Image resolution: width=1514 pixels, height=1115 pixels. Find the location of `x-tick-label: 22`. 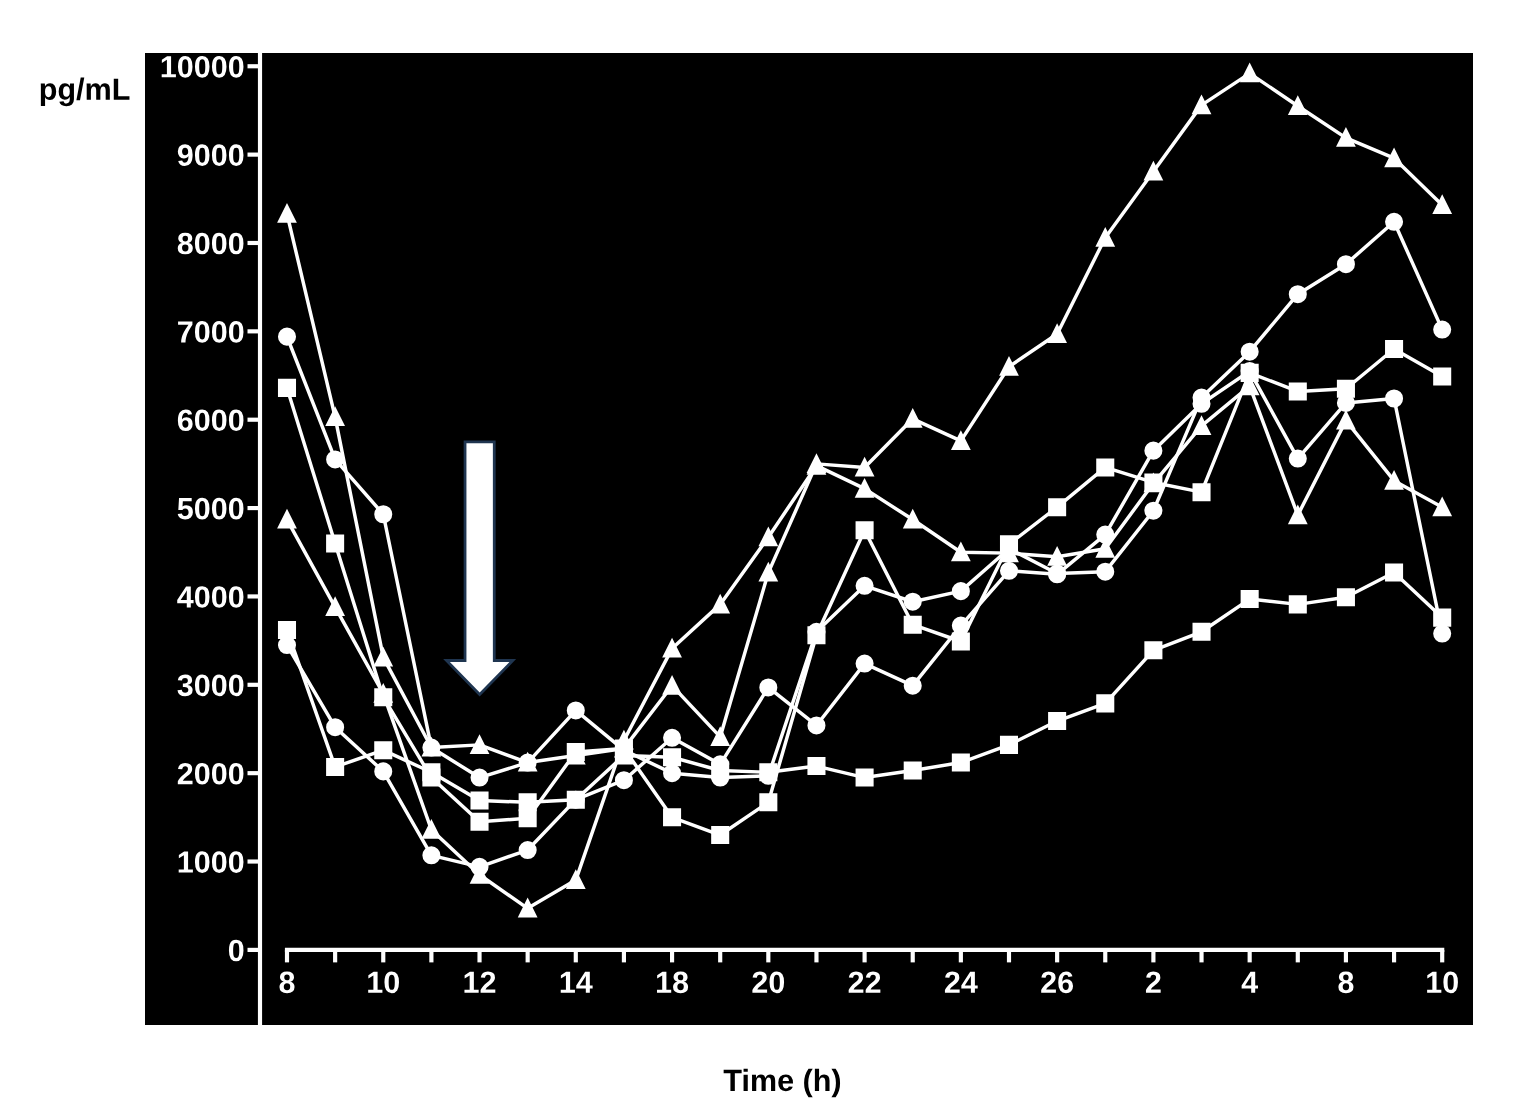

x-tick-label: 22 is located at coordinates (864, 982).